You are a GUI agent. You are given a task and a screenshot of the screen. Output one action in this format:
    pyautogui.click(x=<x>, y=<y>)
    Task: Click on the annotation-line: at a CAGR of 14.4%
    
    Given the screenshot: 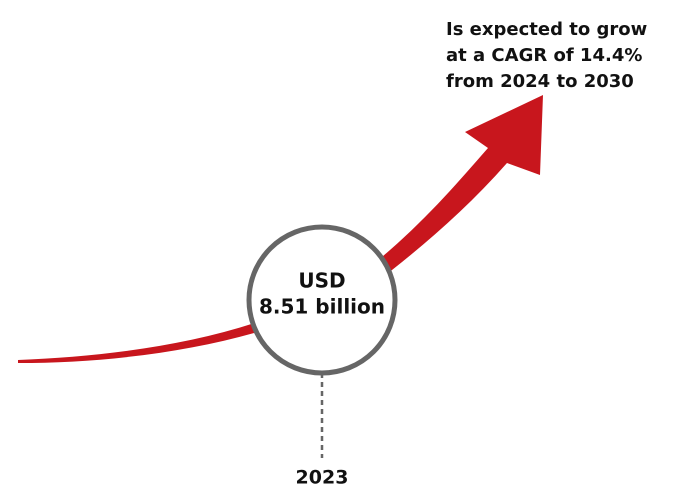 What is the action you would take?
    pyautogui.click(x=544, y=55)
    